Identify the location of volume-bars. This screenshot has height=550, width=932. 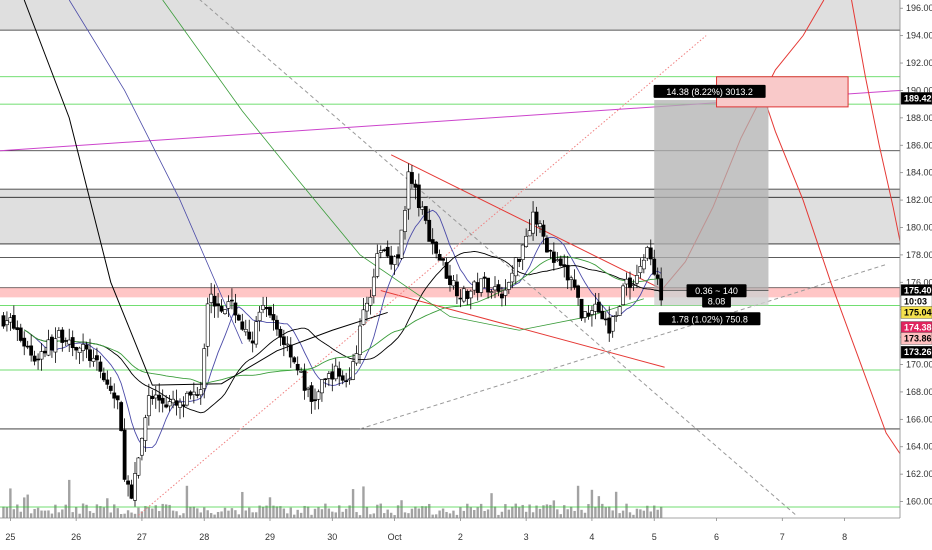
(332, 498).